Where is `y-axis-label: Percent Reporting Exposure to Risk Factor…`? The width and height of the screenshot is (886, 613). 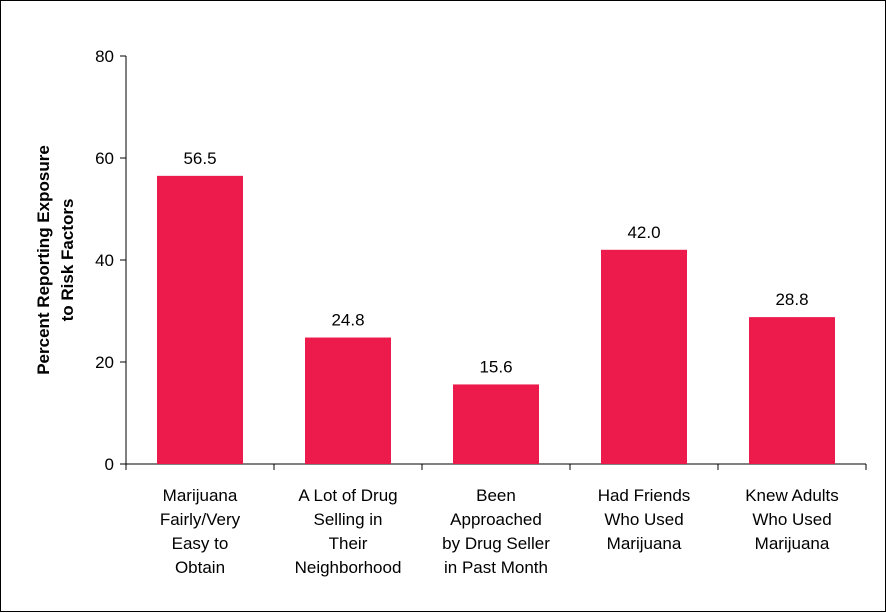
y-axis-label: Percent Reporting Exposure to Risk Factor… is located at coordinates (55, 260).